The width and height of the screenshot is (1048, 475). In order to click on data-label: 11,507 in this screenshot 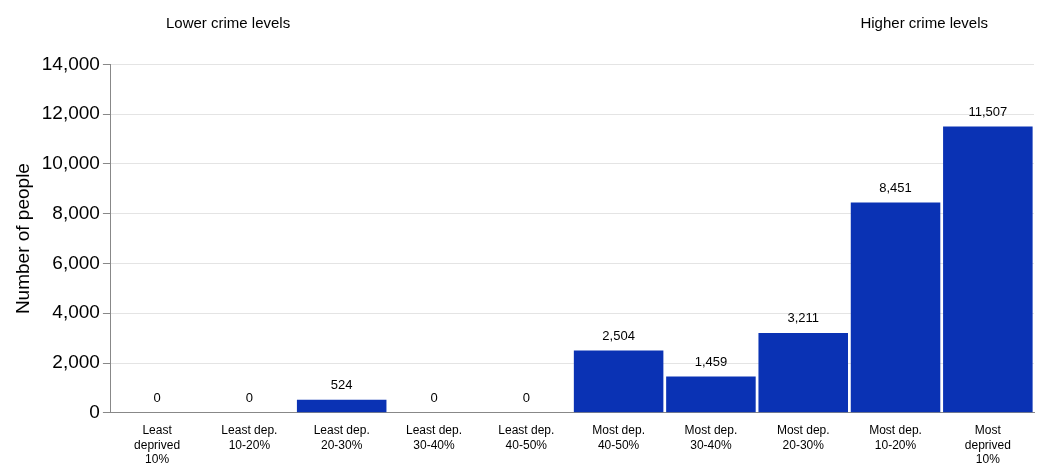, I will do `click(988, 111)`.